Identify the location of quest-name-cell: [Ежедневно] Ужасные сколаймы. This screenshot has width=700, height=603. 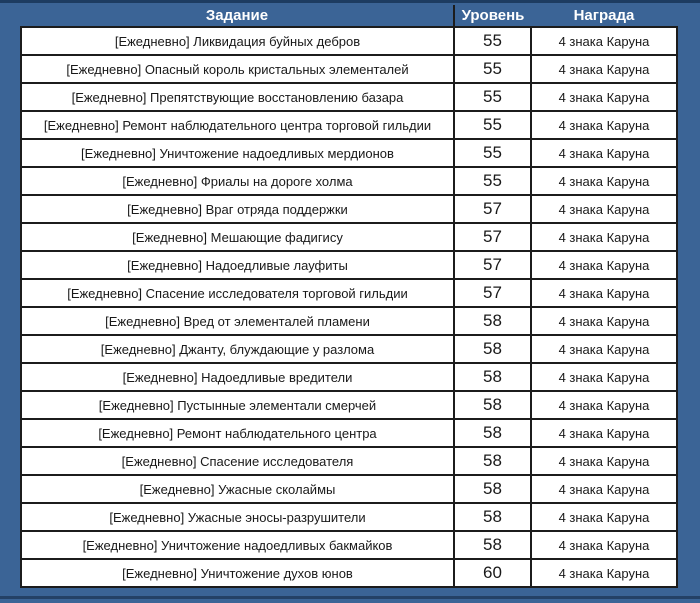
(237, 489).